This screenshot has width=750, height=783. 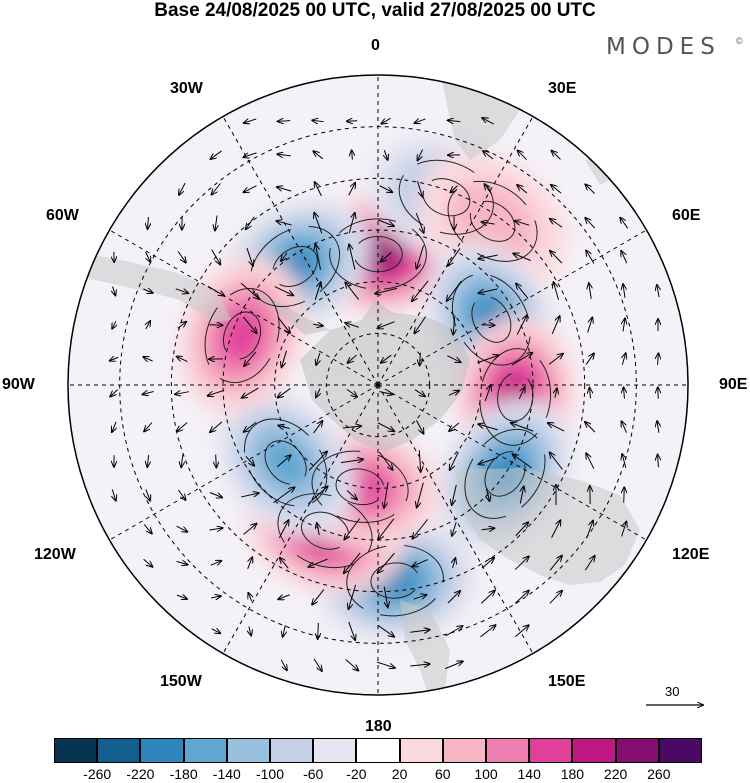 What do you see at coordinates (226, 774) in the screenshot?
I see `colorbar-tick-label: -140` at bounding box center [226, 774].